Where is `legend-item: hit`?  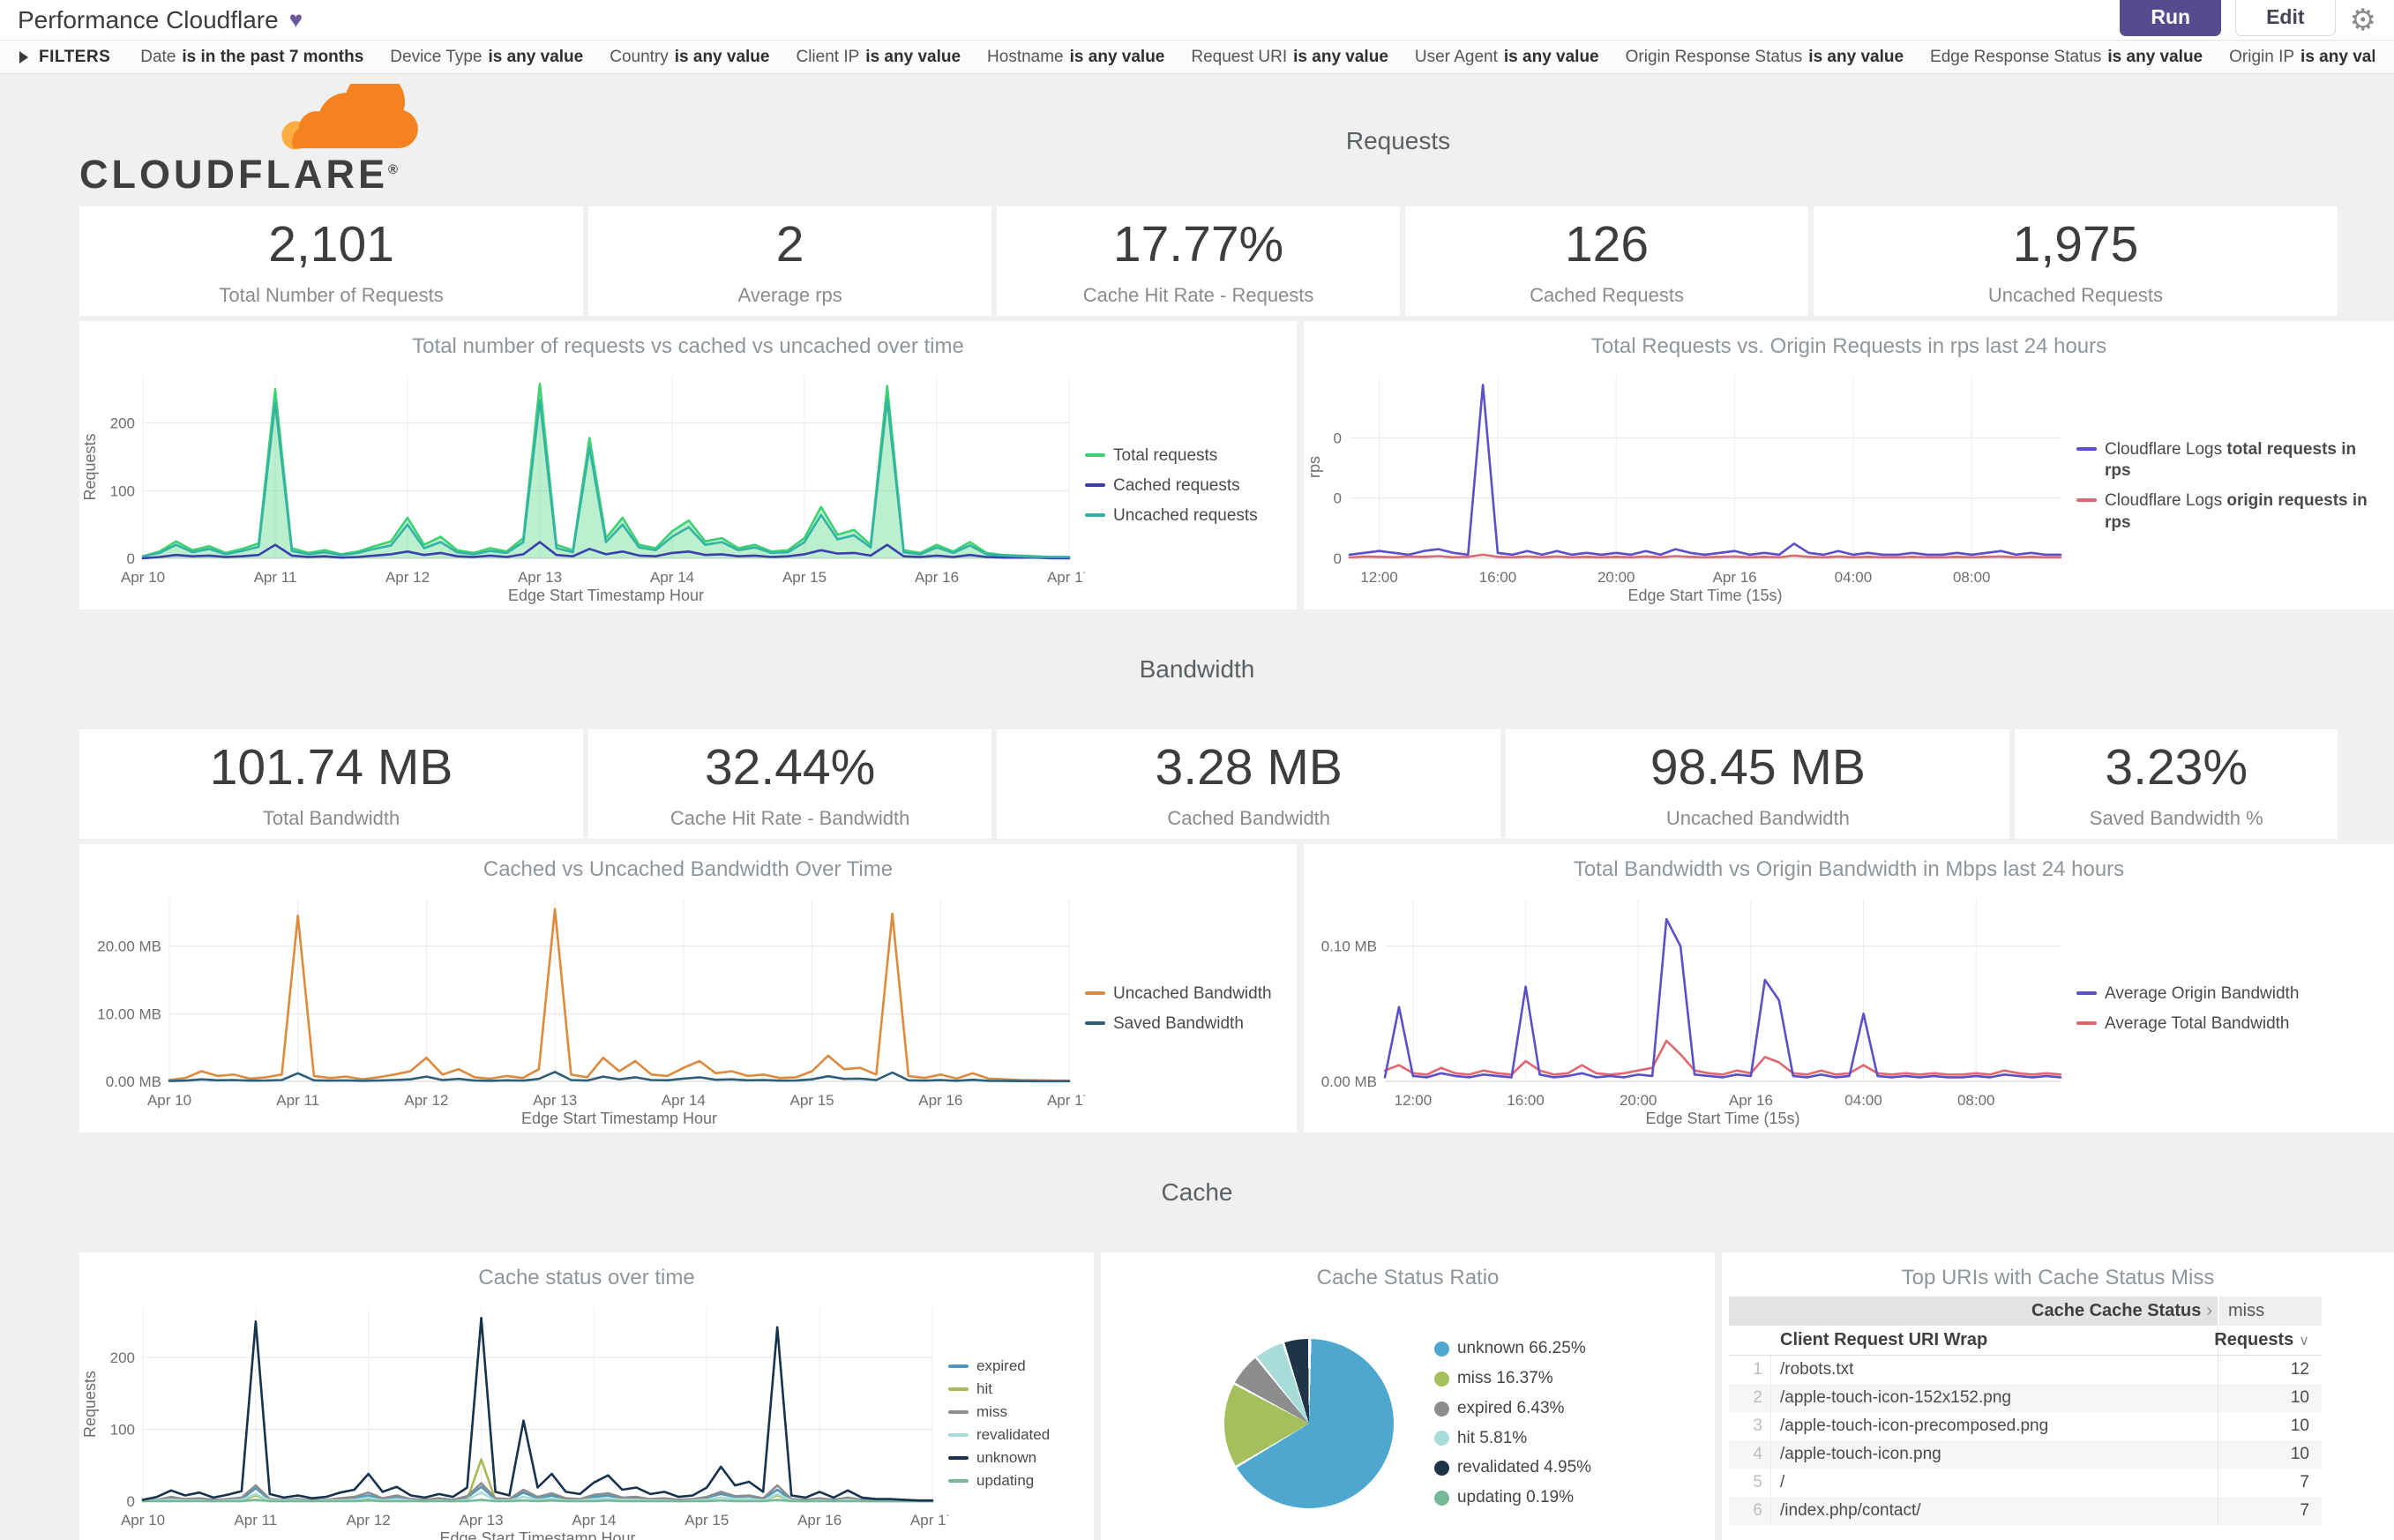
legend-item: hit is located at coordinates (1015, 1389).